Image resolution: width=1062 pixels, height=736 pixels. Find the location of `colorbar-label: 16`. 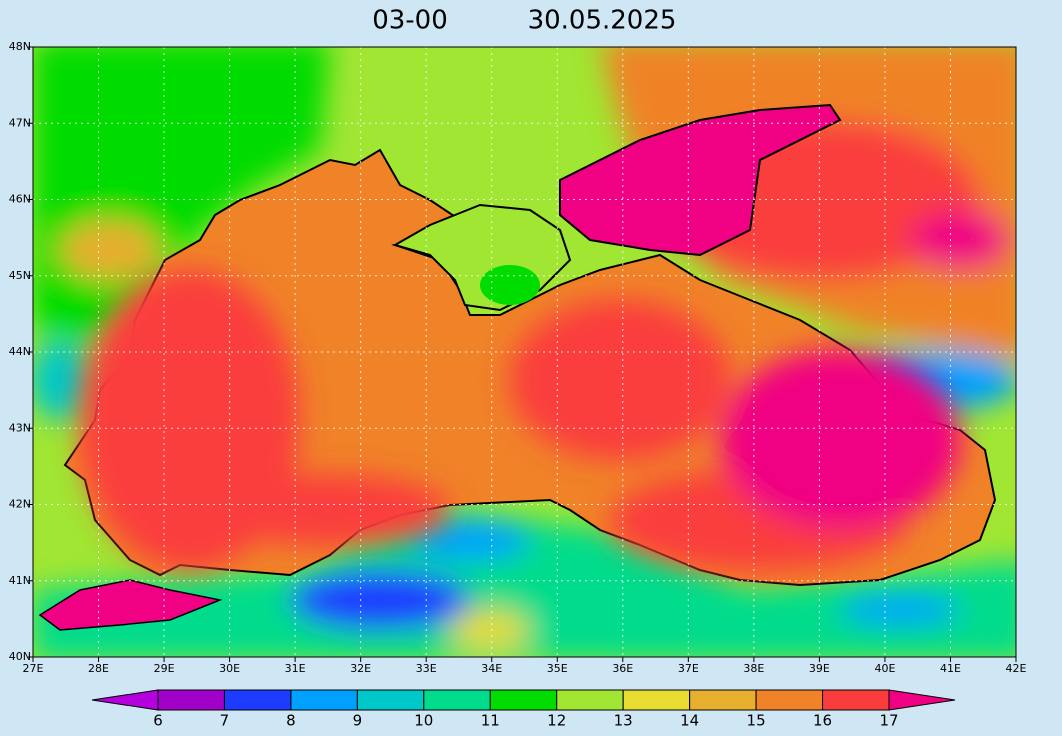

colorbar-label: 16 is located at coordinates (822, 721).